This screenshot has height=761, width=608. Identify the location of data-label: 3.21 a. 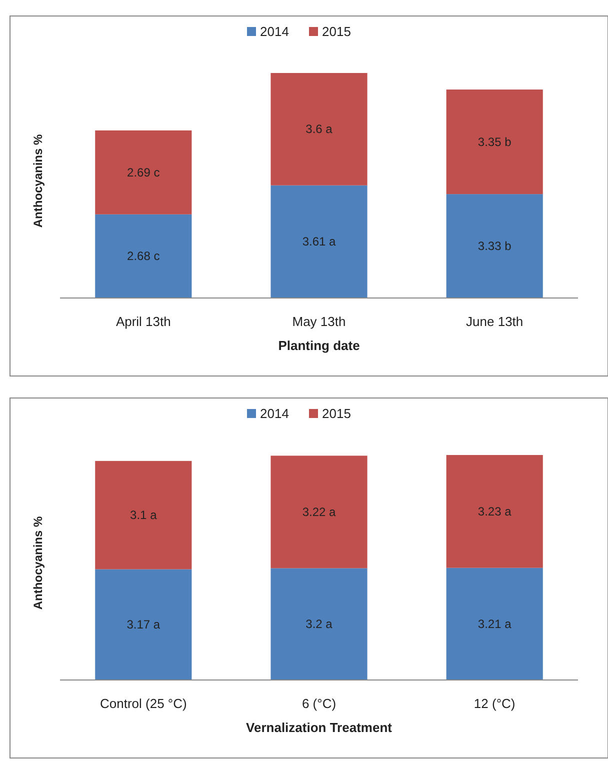
(495, 623).